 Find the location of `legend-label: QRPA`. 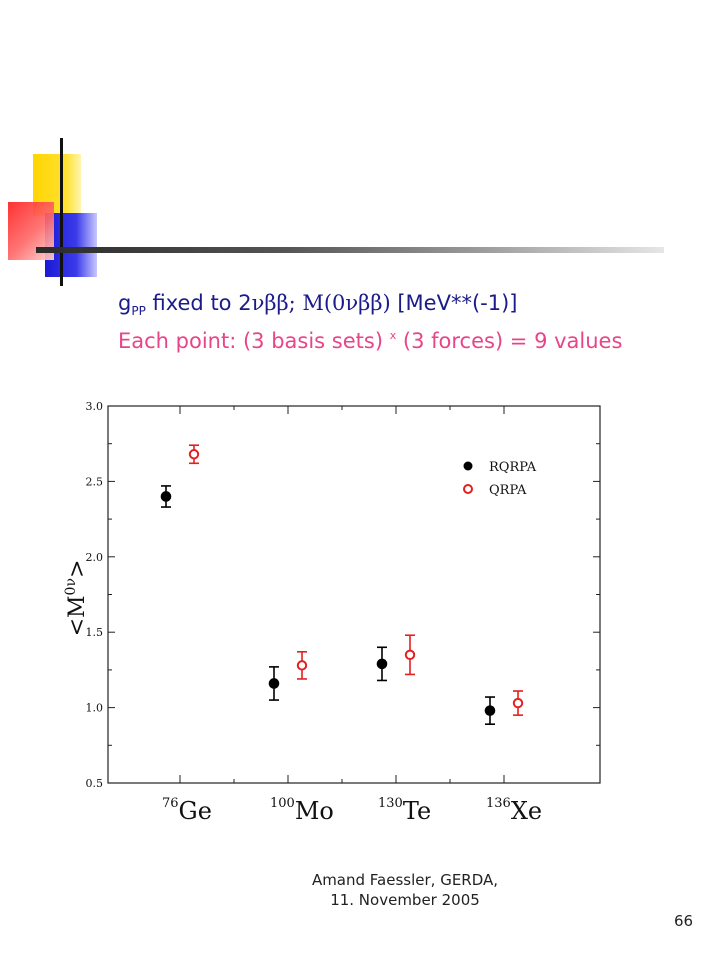

legend-label: QRPA is located at coordinates (508, 490).